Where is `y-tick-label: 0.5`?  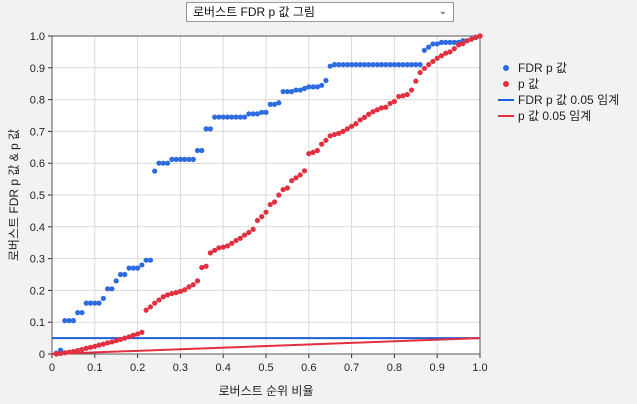 y-tick-label: 0.5 is located at coordinates (37, 196).